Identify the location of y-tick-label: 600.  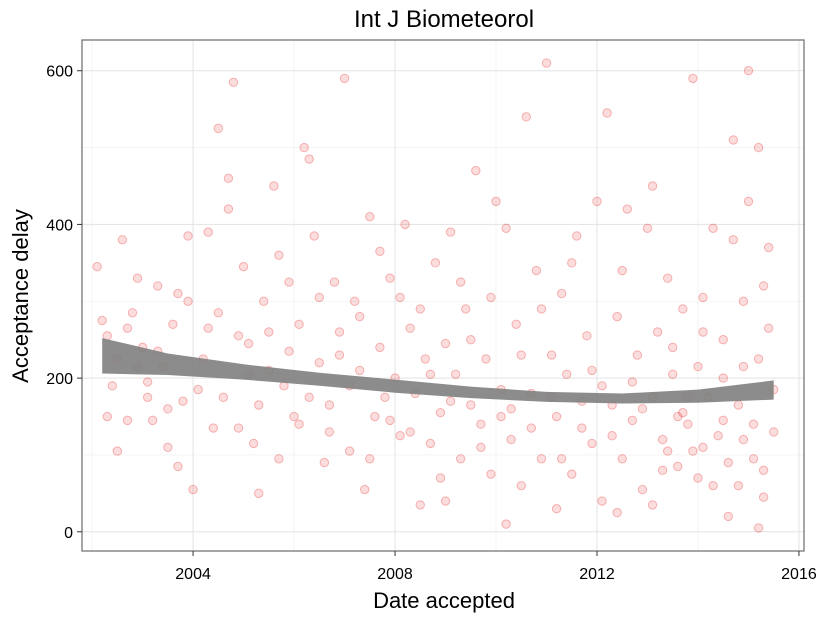
(59, 72).